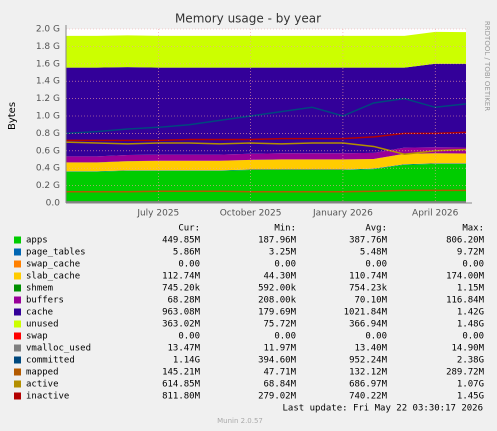  What do you see at coordinates (374, 253) in the screenshot?
I see `legend-value: 5.48M` at bounding box center [374, 253].